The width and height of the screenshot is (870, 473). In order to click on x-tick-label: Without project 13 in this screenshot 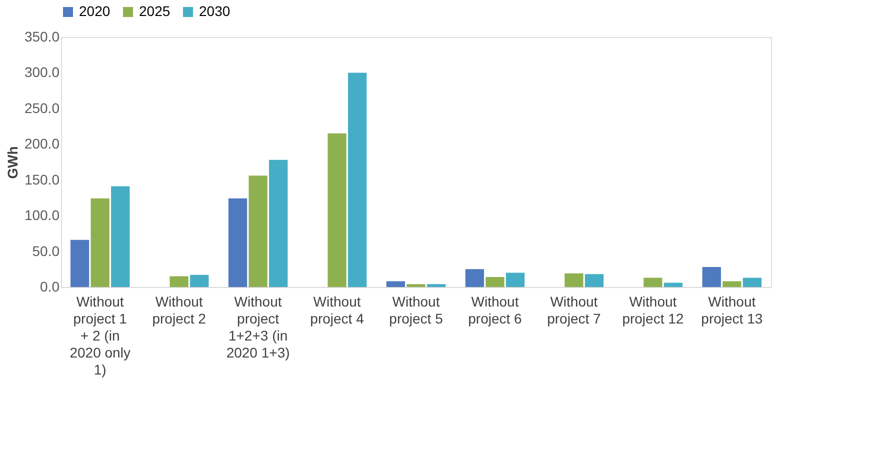, I will do `click(732, 310)`.